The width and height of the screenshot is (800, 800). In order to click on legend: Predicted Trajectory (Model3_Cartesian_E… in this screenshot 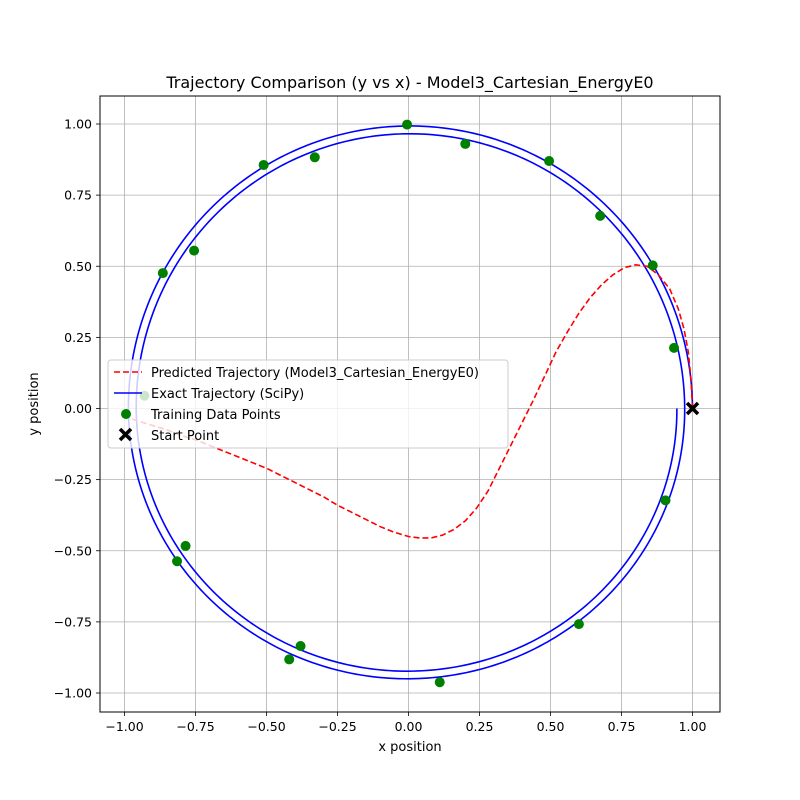, I will do `click(308, 404)`.